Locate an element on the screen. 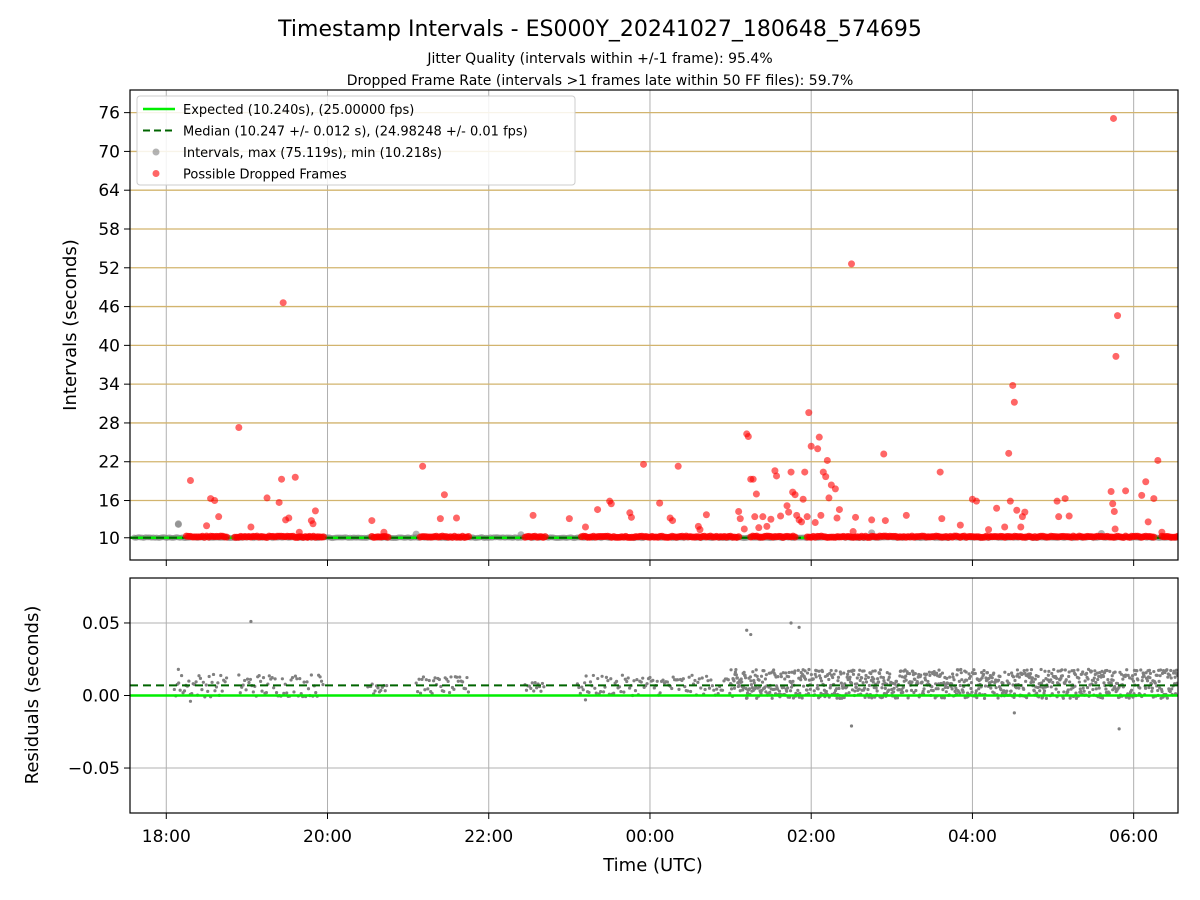 The height and width of the screenshot is (900, 1200). intervals-y-axis-label: Intervals (seconds) is located at coordinates (70, 325).